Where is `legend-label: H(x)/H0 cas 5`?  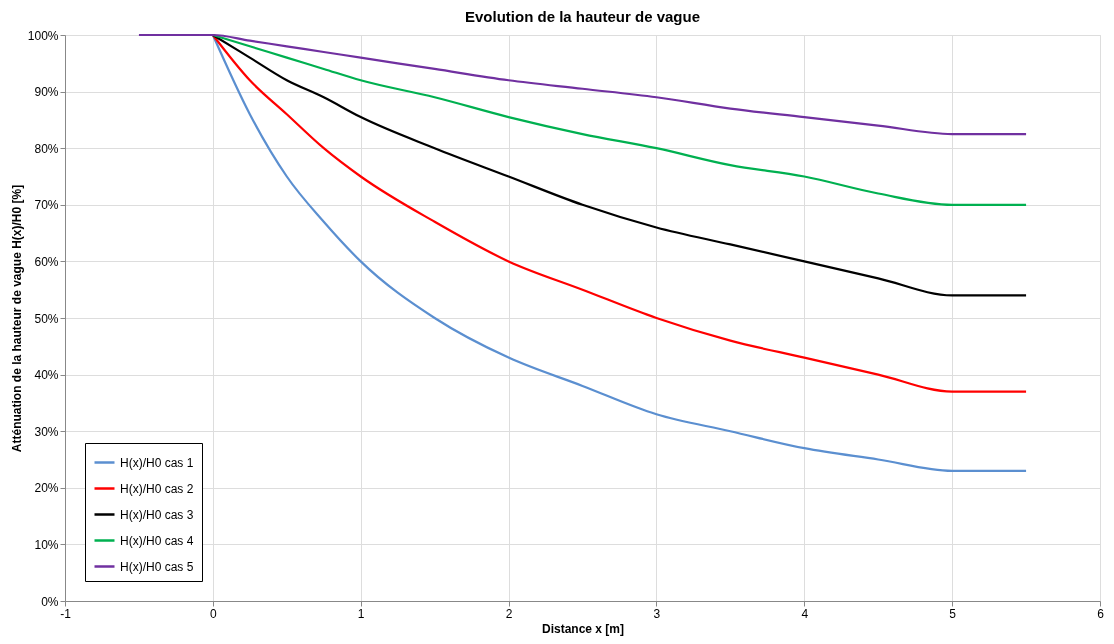
legend-label: H(x)/H0 cas 5 is located at coordinates (157, 566).